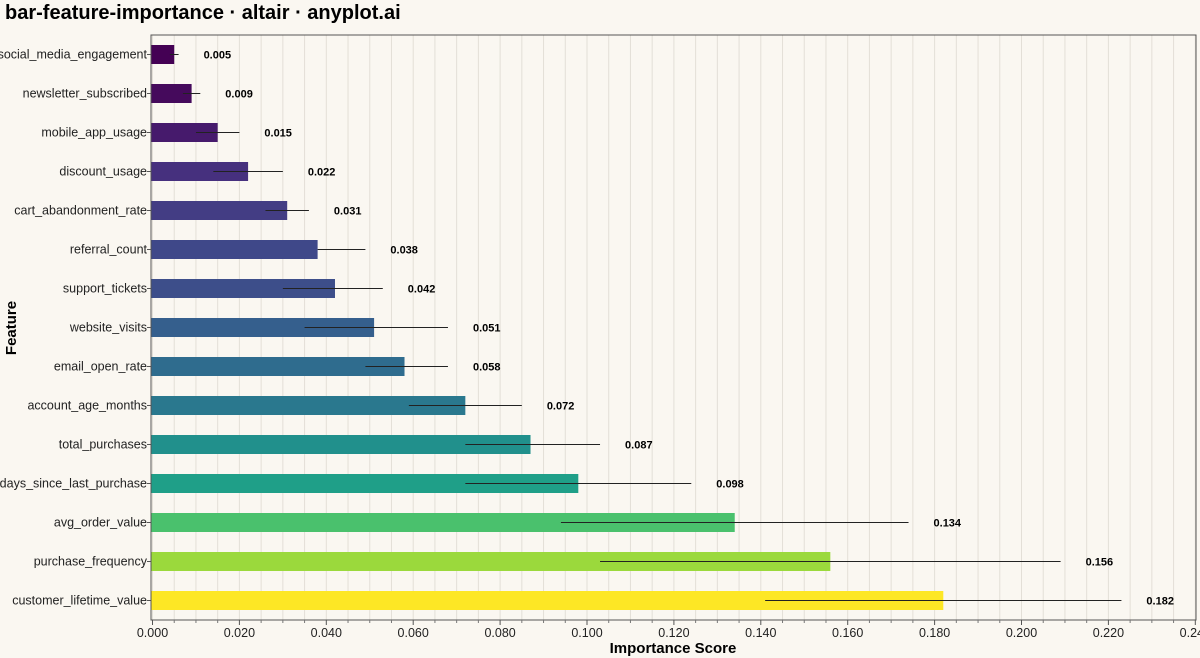 This screenshot has width=1200, height=658. What do you see at coordinates (1190, 633) in the screenshot?
I see `x-tick-label: 0.240` at bounding box center [1190, 633].